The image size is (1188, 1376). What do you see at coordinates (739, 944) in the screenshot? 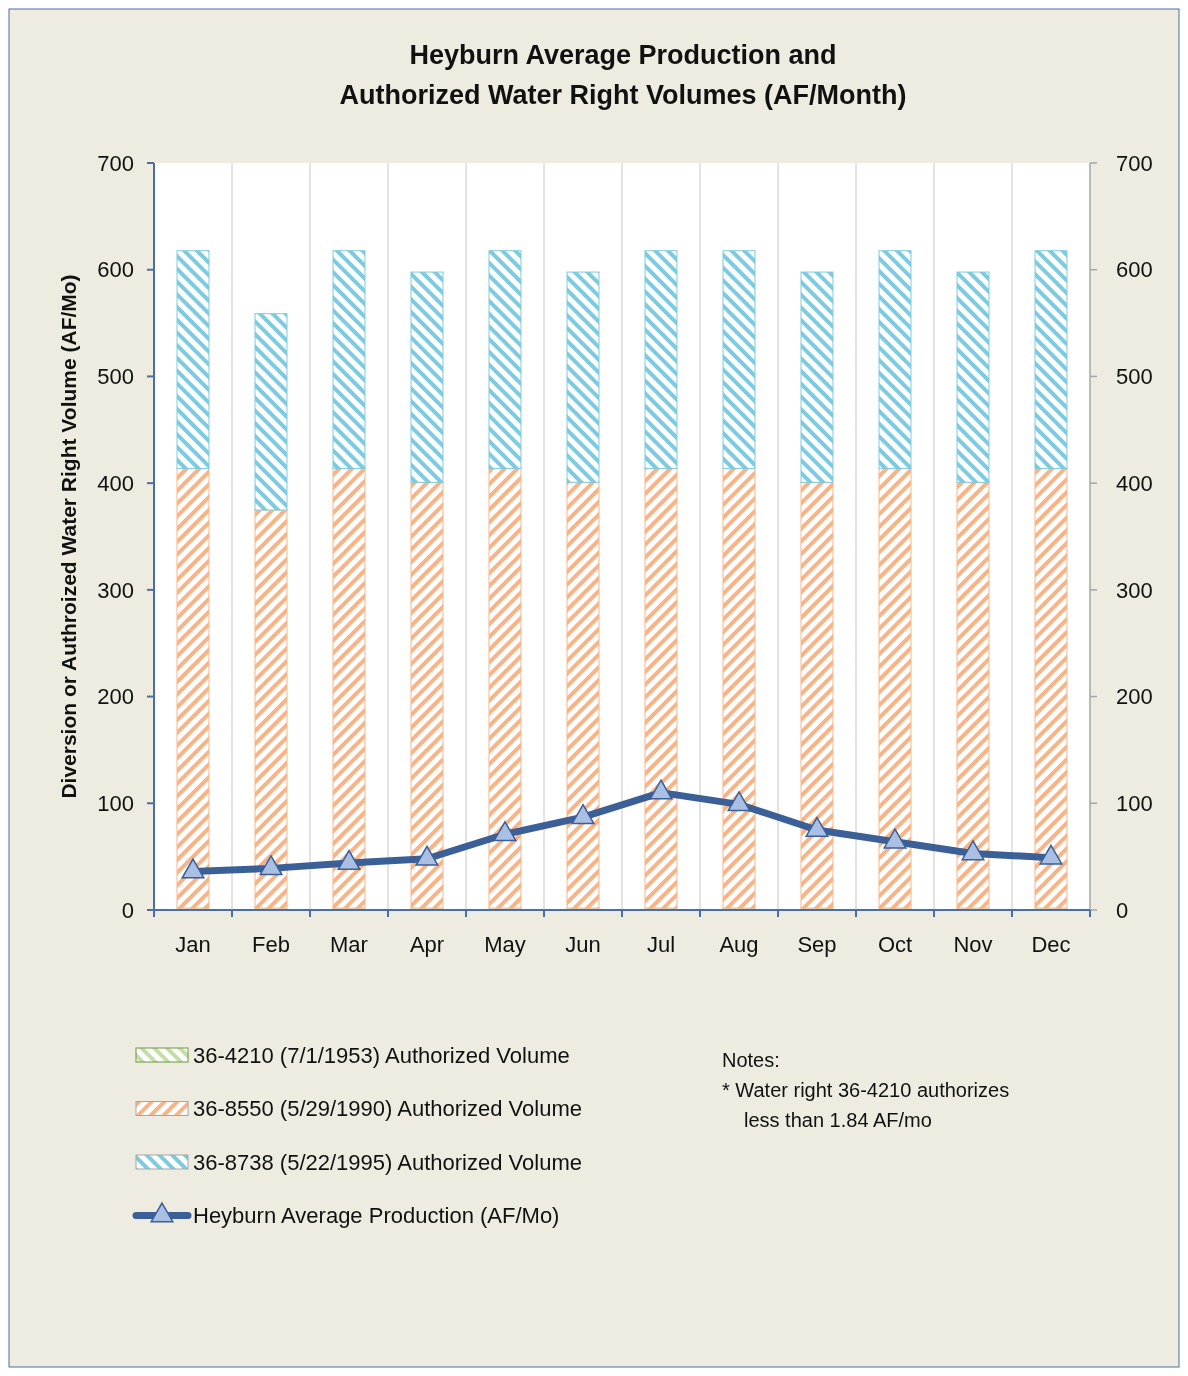
I see `x-tick-label: Aug` at bounding box center [739, 944].